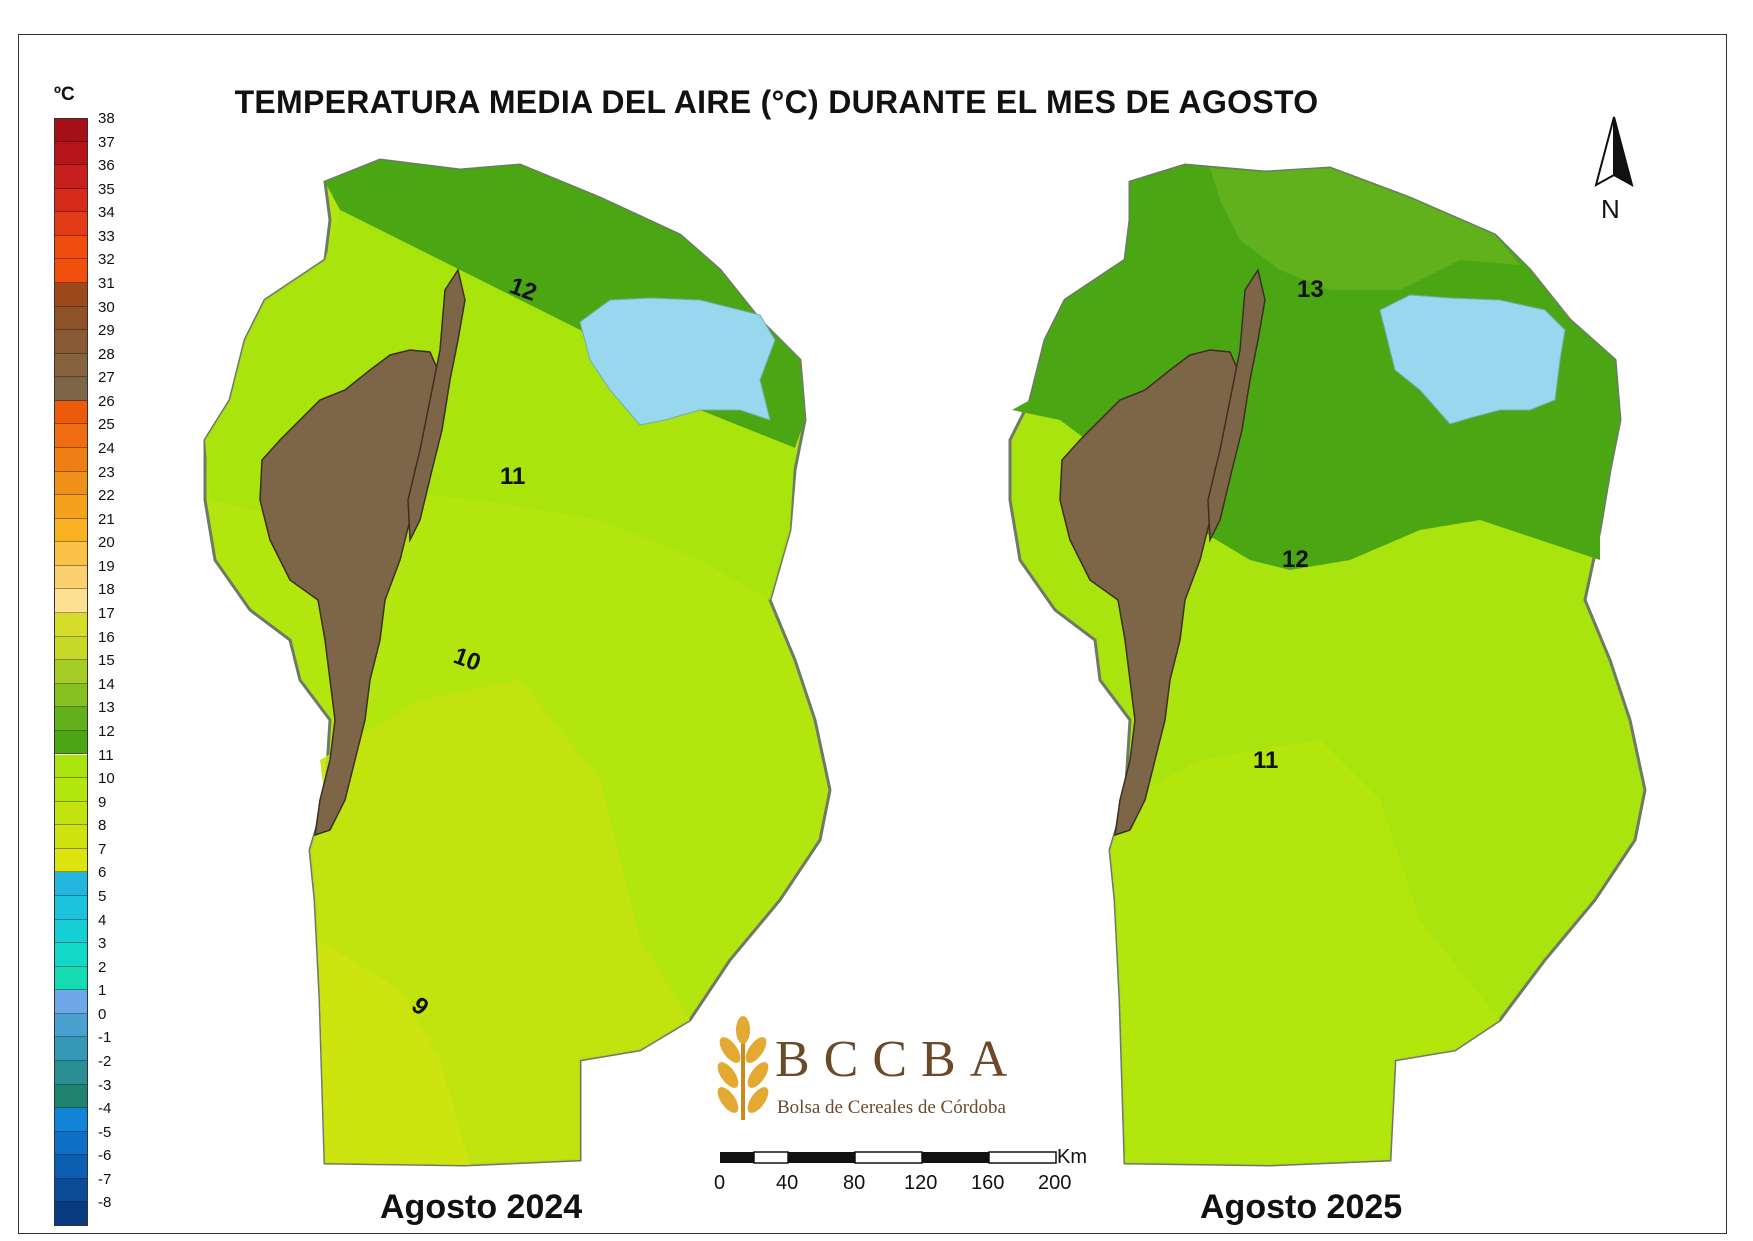  Describe the element at coordinates (106, 401) in the screenshot. I see `legend-label-26: 26` at that location.